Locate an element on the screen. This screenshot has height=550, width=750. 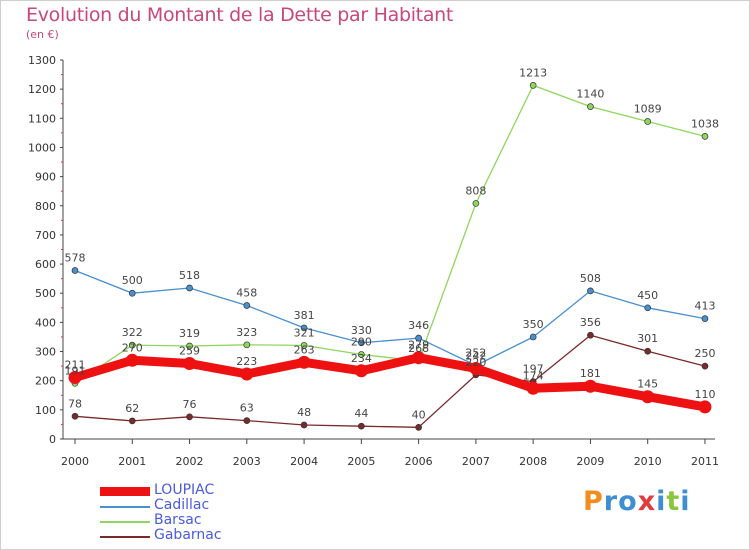
logo-letter: o is located at coordinates (628, 501).